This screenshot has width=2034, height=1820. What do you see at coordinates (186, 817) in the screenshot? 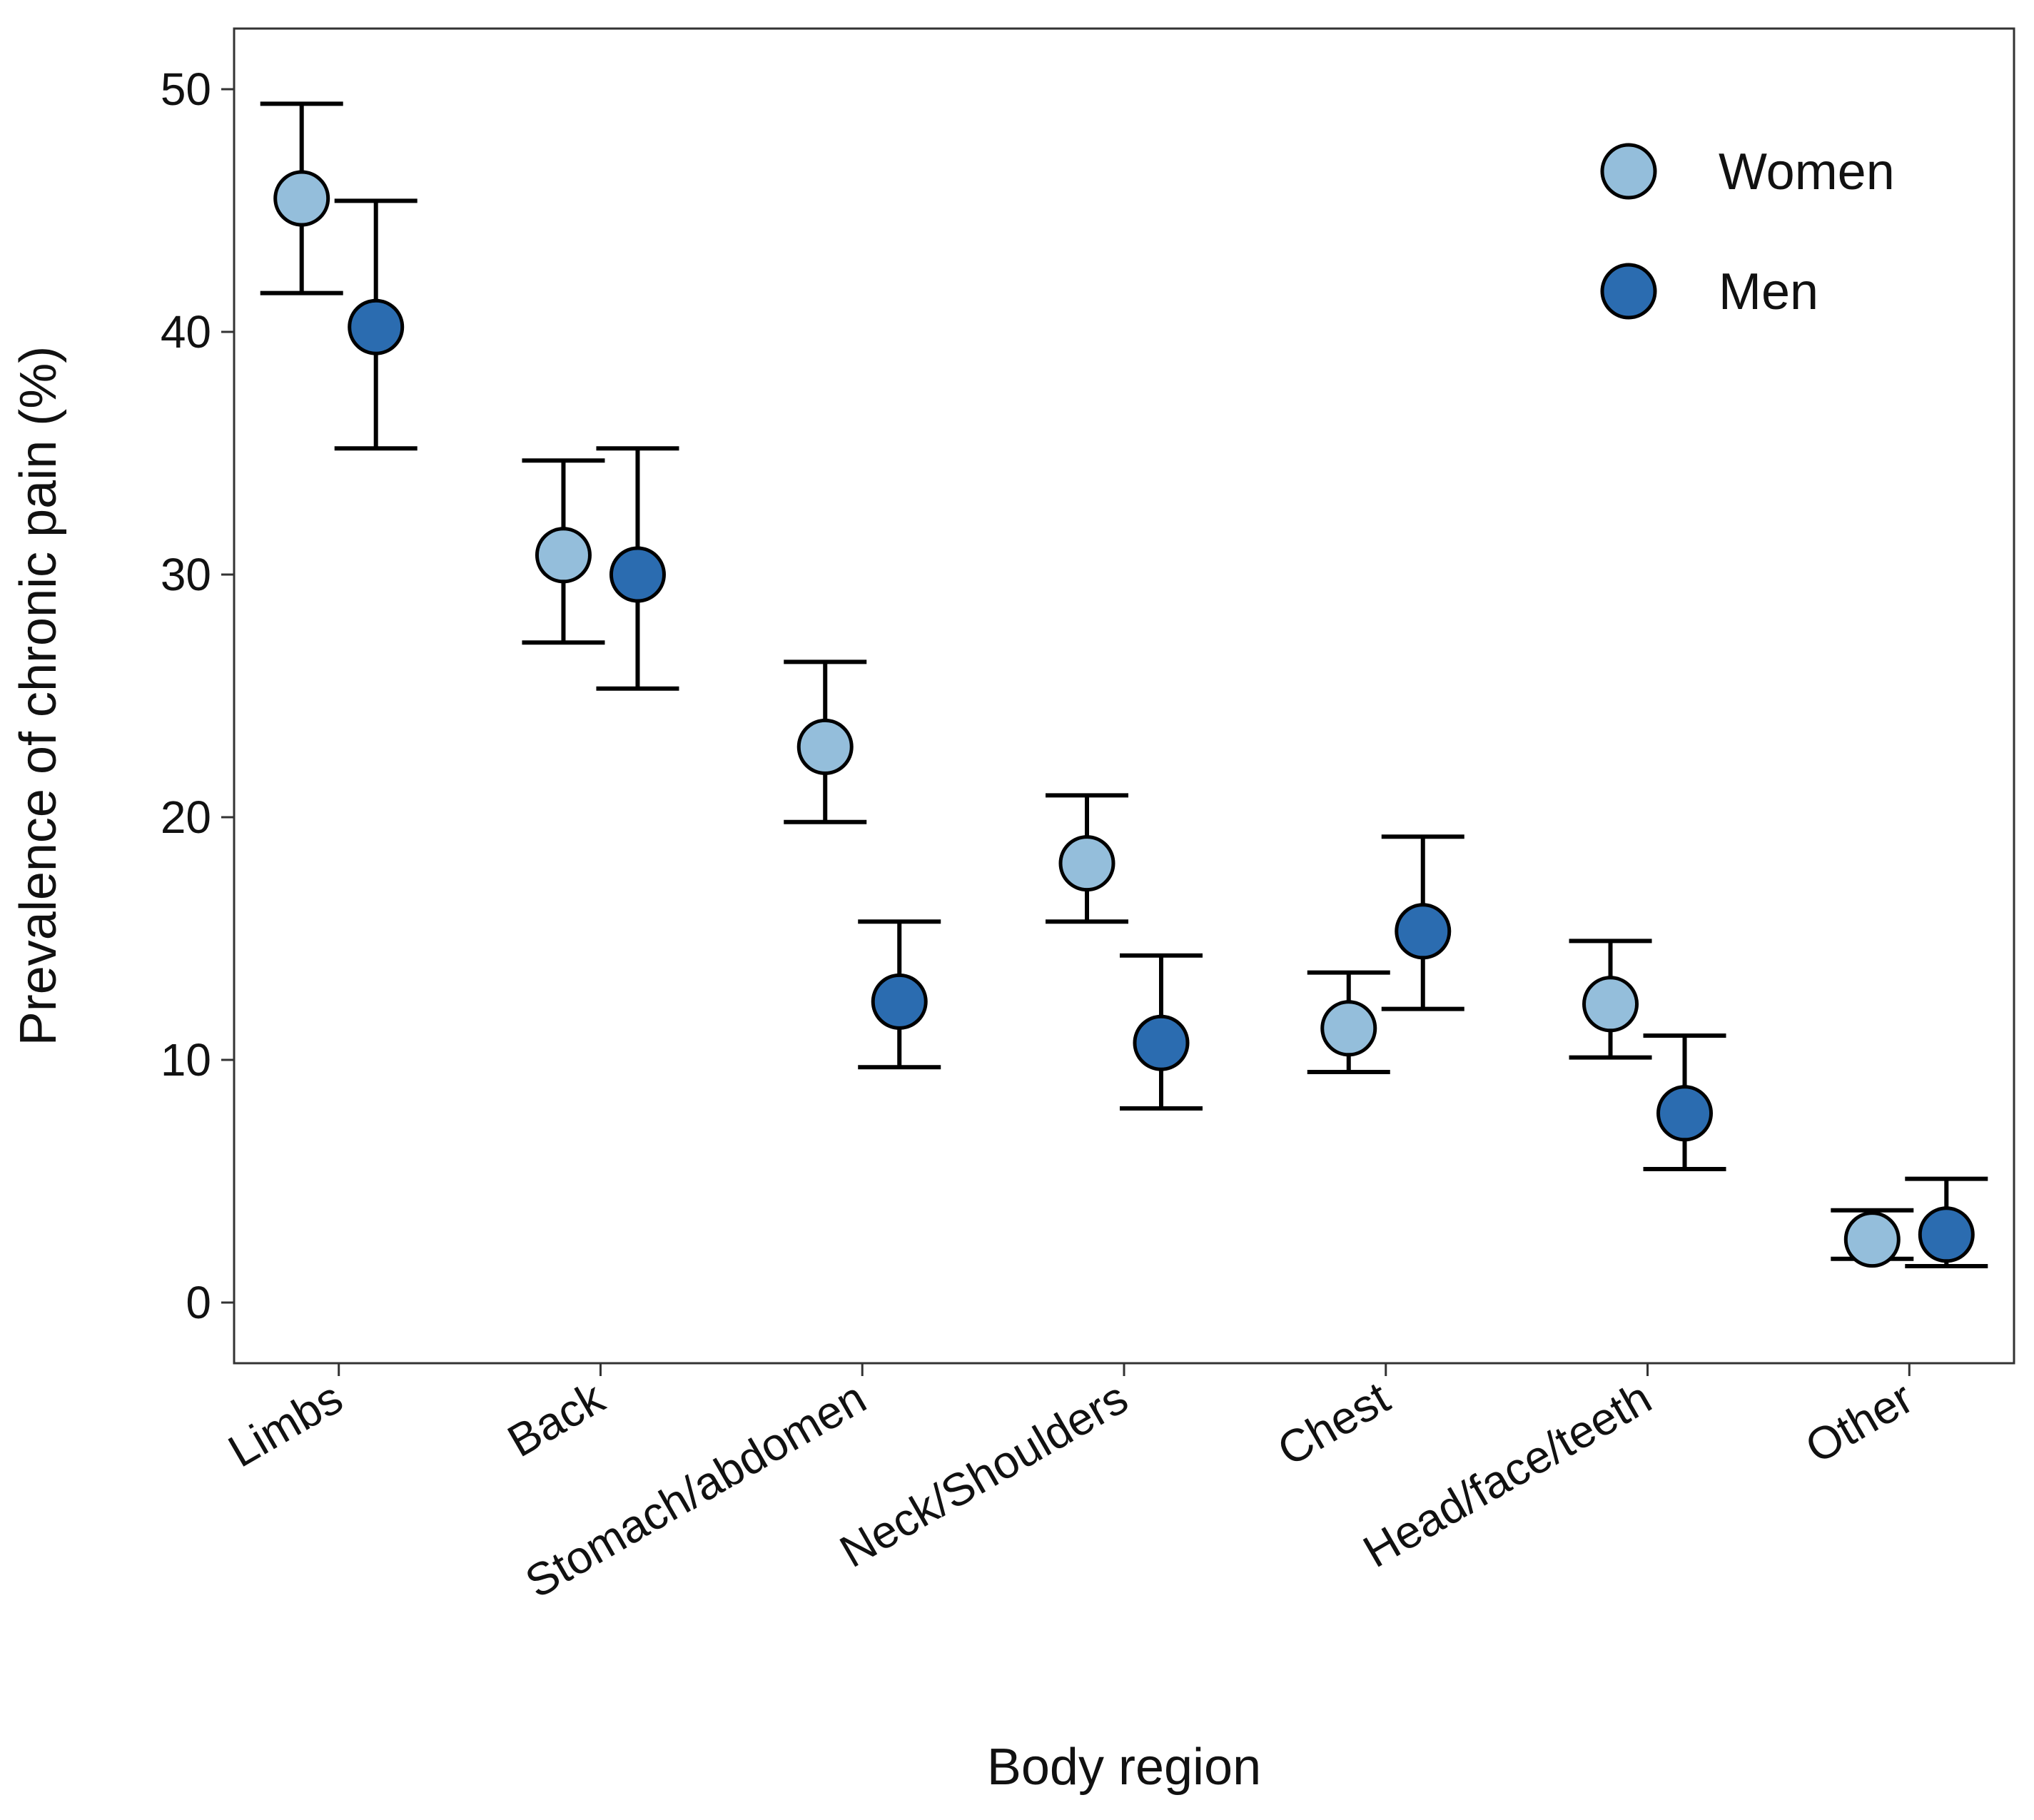
I see `y-tick-label: 20` at bounding box center [186, 817].